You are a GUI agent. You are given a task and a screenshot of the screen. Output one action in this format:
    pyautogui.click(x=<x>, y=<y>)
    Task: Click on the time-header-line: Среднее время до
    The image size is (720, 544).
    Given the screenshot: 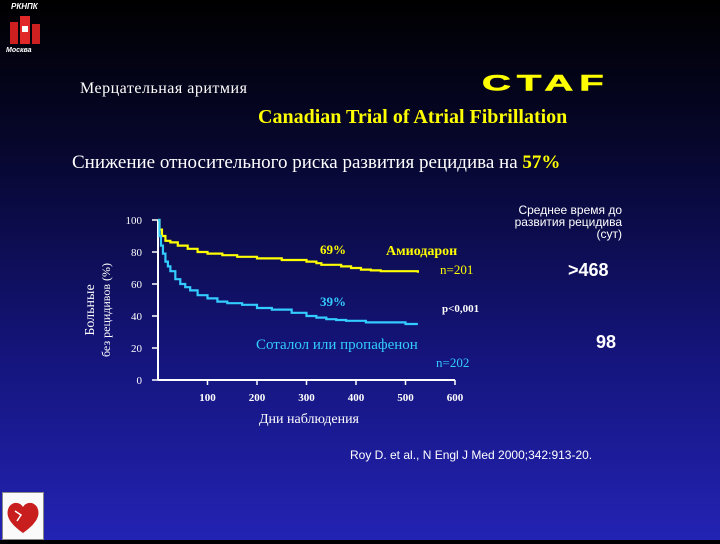 What is the action you would take?
    pyautogui.click(x=570, y=210)
    